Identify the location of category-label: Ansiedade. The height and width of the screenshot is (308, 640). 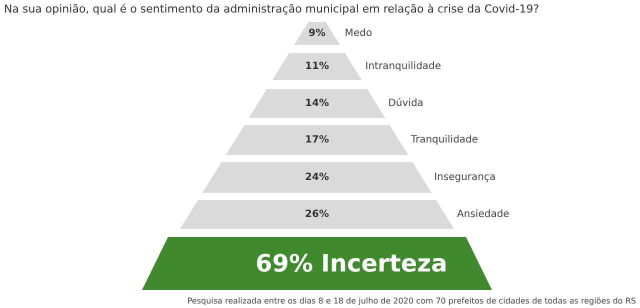
(483, 214).